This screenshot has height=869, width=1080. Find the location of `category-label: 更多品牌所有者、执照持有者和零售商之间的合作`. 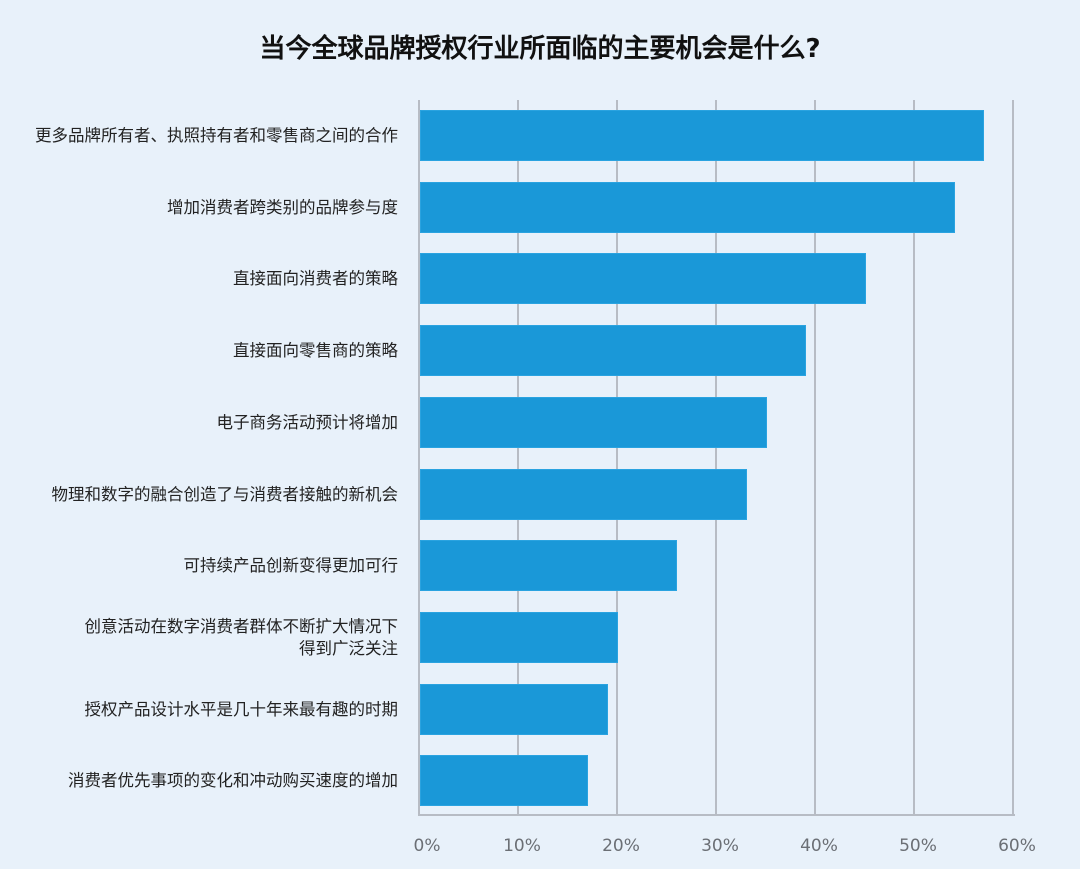

category-label: 更多品牌所有者、执照持有者和零售商之间的合作 is located at coordinates (216, 136).